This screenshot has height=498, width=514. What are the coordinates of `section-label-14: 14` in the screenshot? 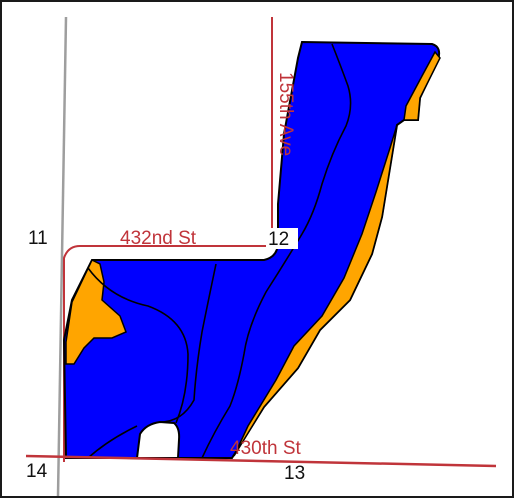 It's located at (37, 471).